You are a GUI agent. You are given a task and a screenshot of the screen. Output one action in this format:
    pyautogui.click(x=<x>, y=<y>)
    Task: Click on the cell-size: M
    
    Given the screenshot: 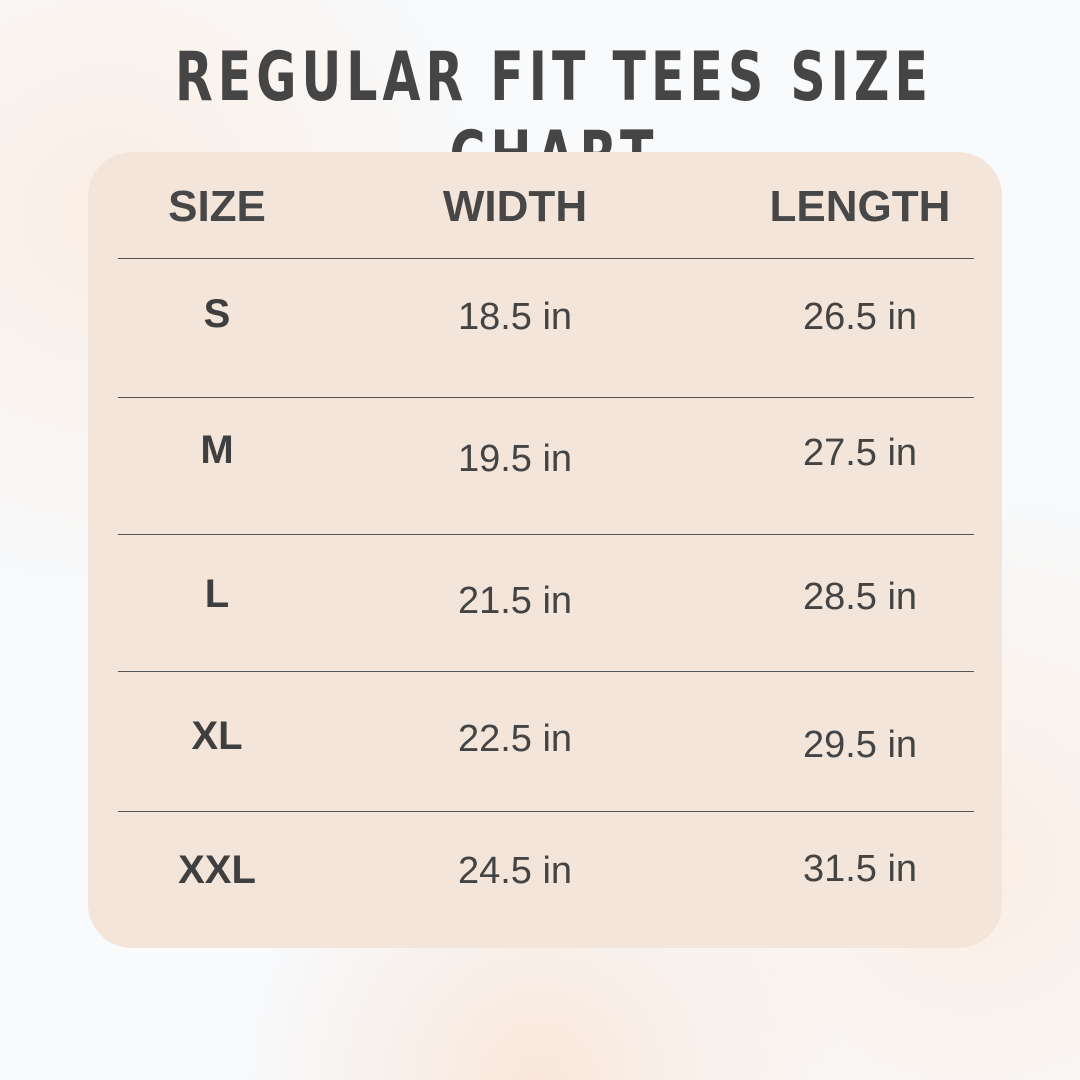 What is the action you would take?
    pyautogui.click(x=217, y=450)
    